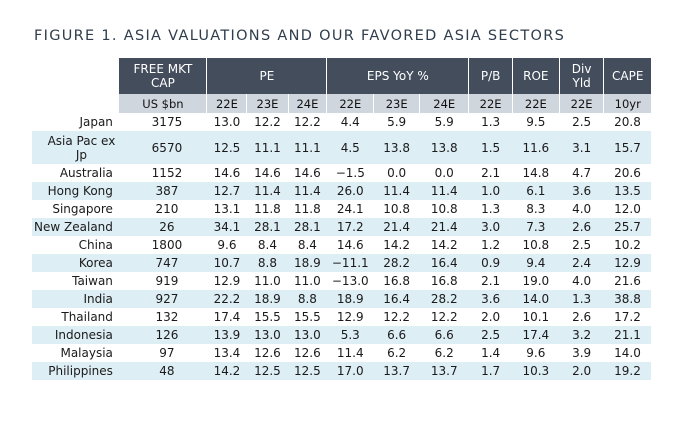 Image resolution: width=681 pixels, height=444 pixels. What do you see at coordinates (227, 317) in the screenshot?
I see `value-cell: 17.4` at bounding box center [227, 317].